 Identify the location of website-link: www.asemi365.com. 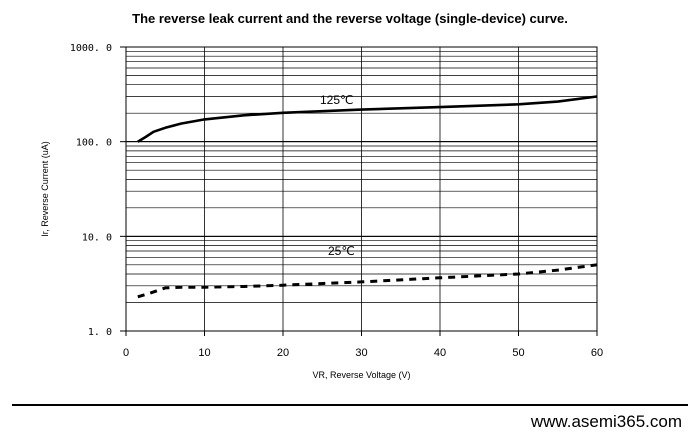
(606, 421).